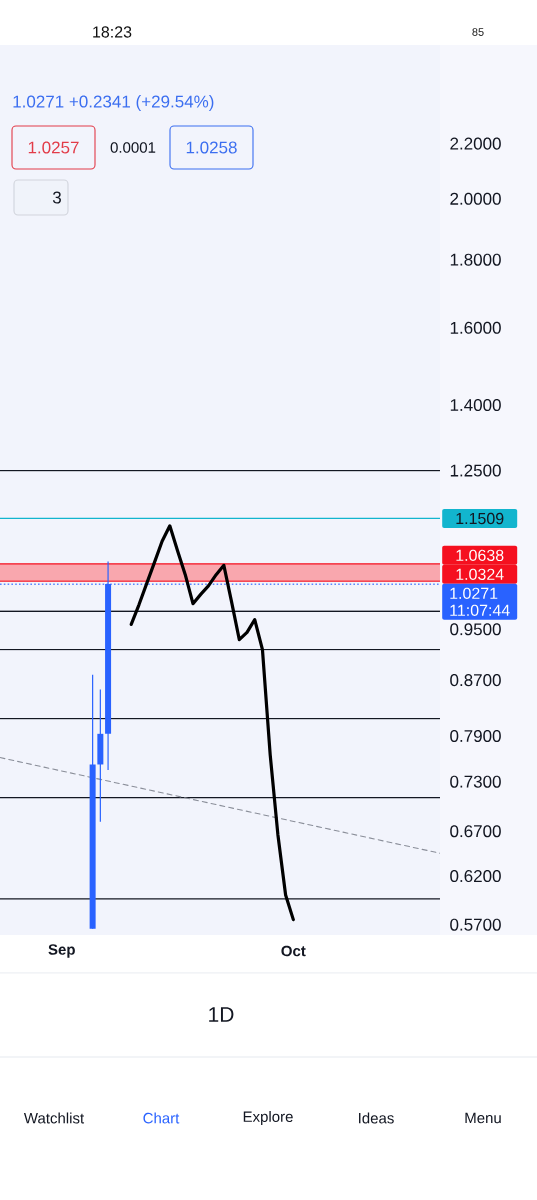 The width and height of the screenshot is (537, 1200). I want to click on text: Menu, so click(483, 1118).